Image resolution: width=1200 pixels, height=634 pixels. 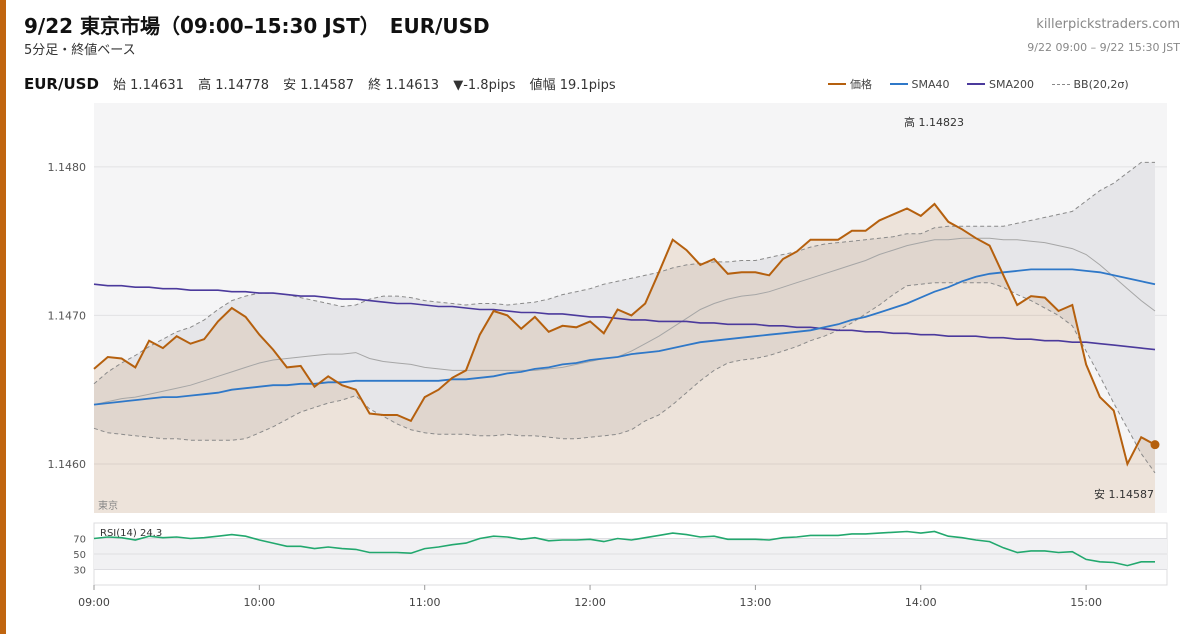 I want to click on y-tick-label: 1.1460, so click(x=67, y=464).